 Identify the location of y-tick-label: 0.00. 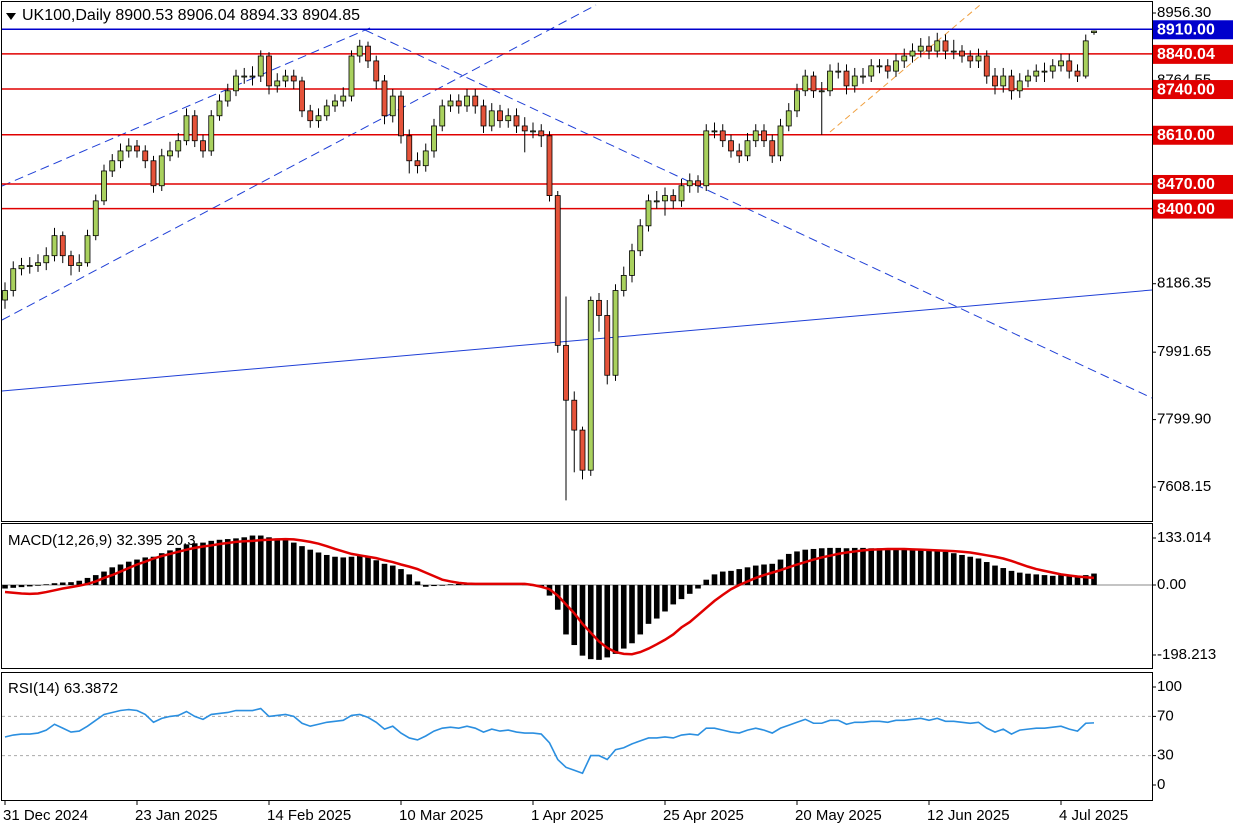
(1171, 584).